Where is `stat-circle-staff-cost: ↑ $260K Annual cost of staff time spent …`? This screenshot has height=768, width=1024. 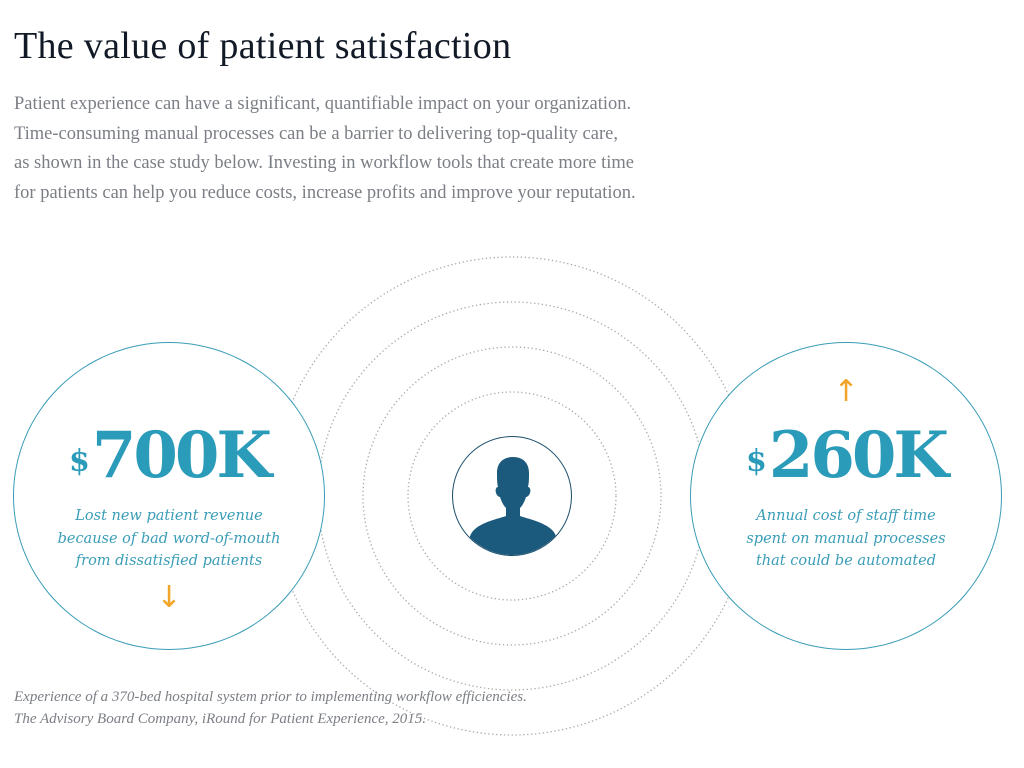 stat-circle-staff-cost: ↑ $260K Annual cost of staff time spent … is located at coordinates (846, 496).